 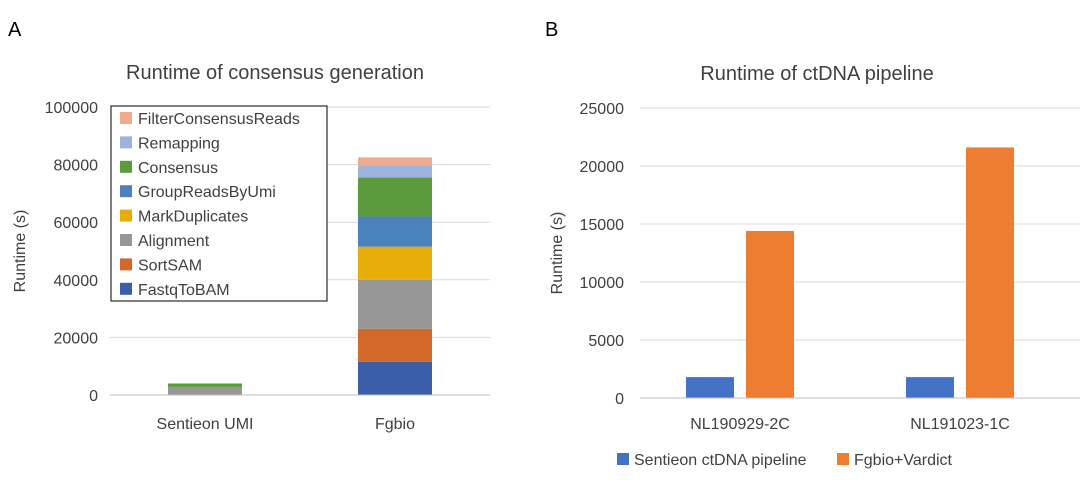 I want to click on chart-b-y-tick: 10000, so click(x=602, y=283).